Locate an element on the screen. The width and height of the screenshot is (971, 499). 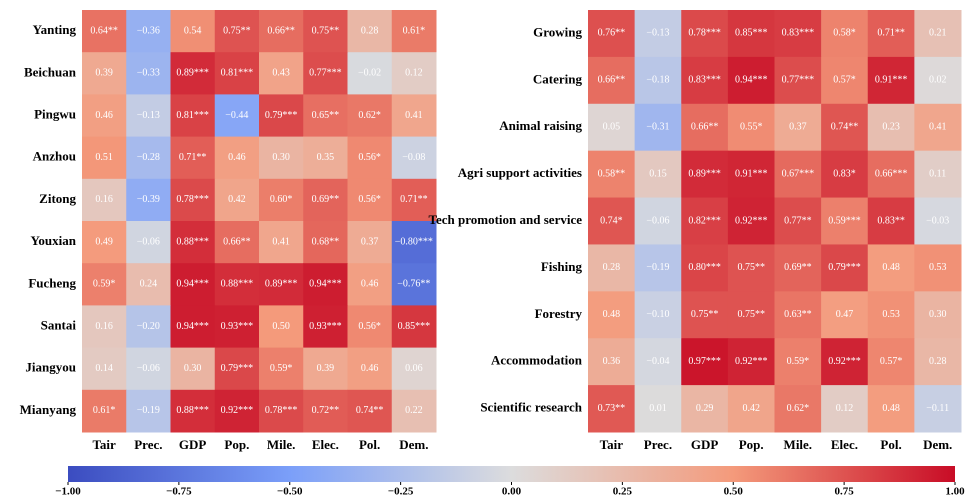
cell-label: −0.19 is located at coordinates (148, 410).